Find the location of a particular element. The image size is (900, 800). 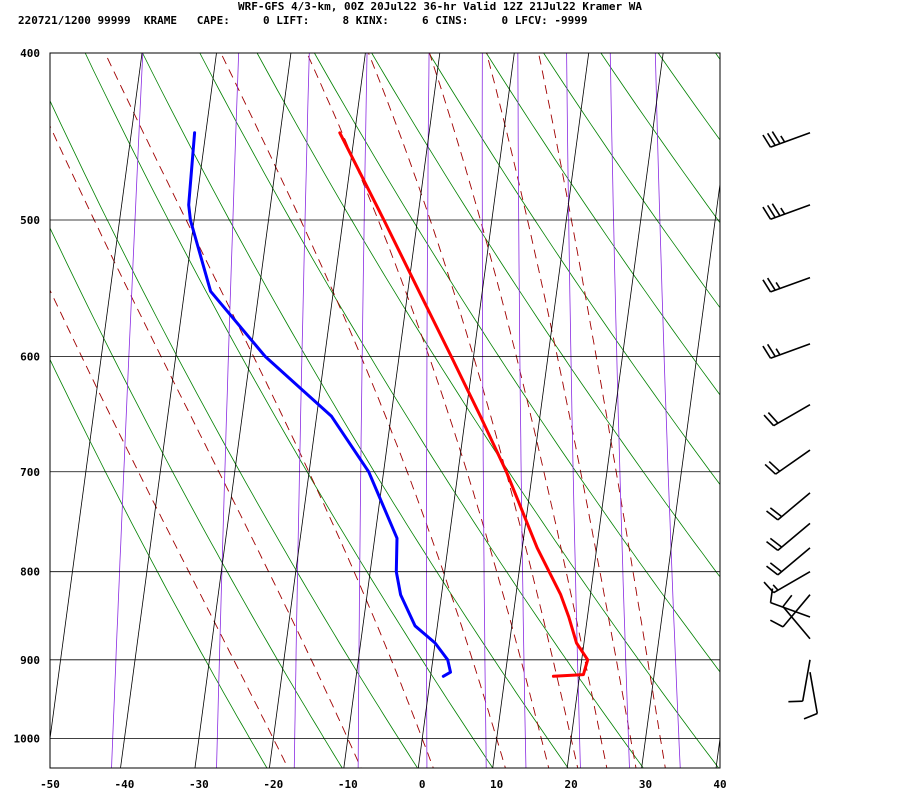

pressure-tick-label: 1000 is located at coordinates (27, 739).